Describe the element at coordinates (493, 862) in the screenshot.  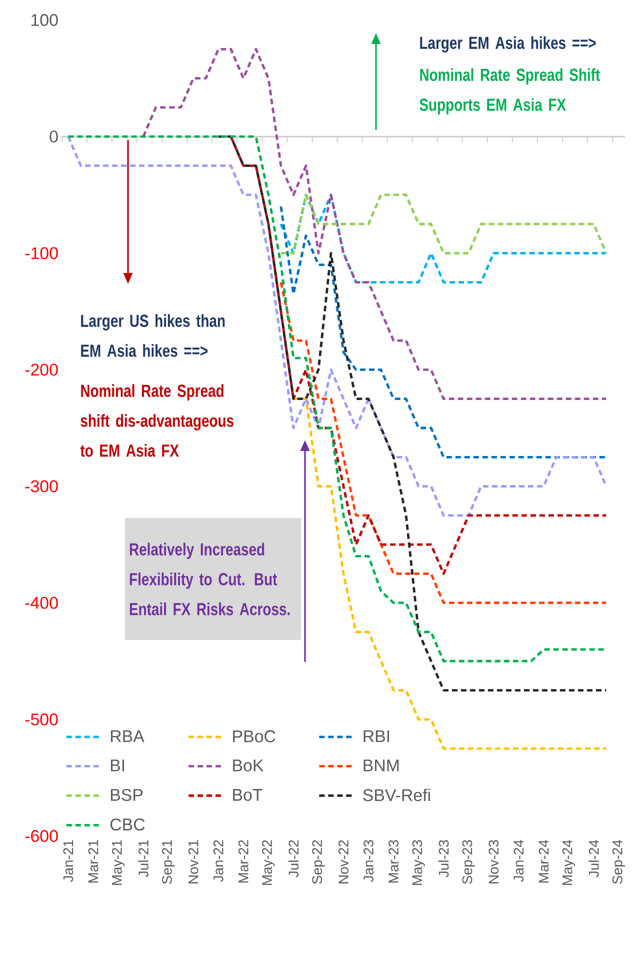
I see `x-tick-label: Nov-23` at that location.